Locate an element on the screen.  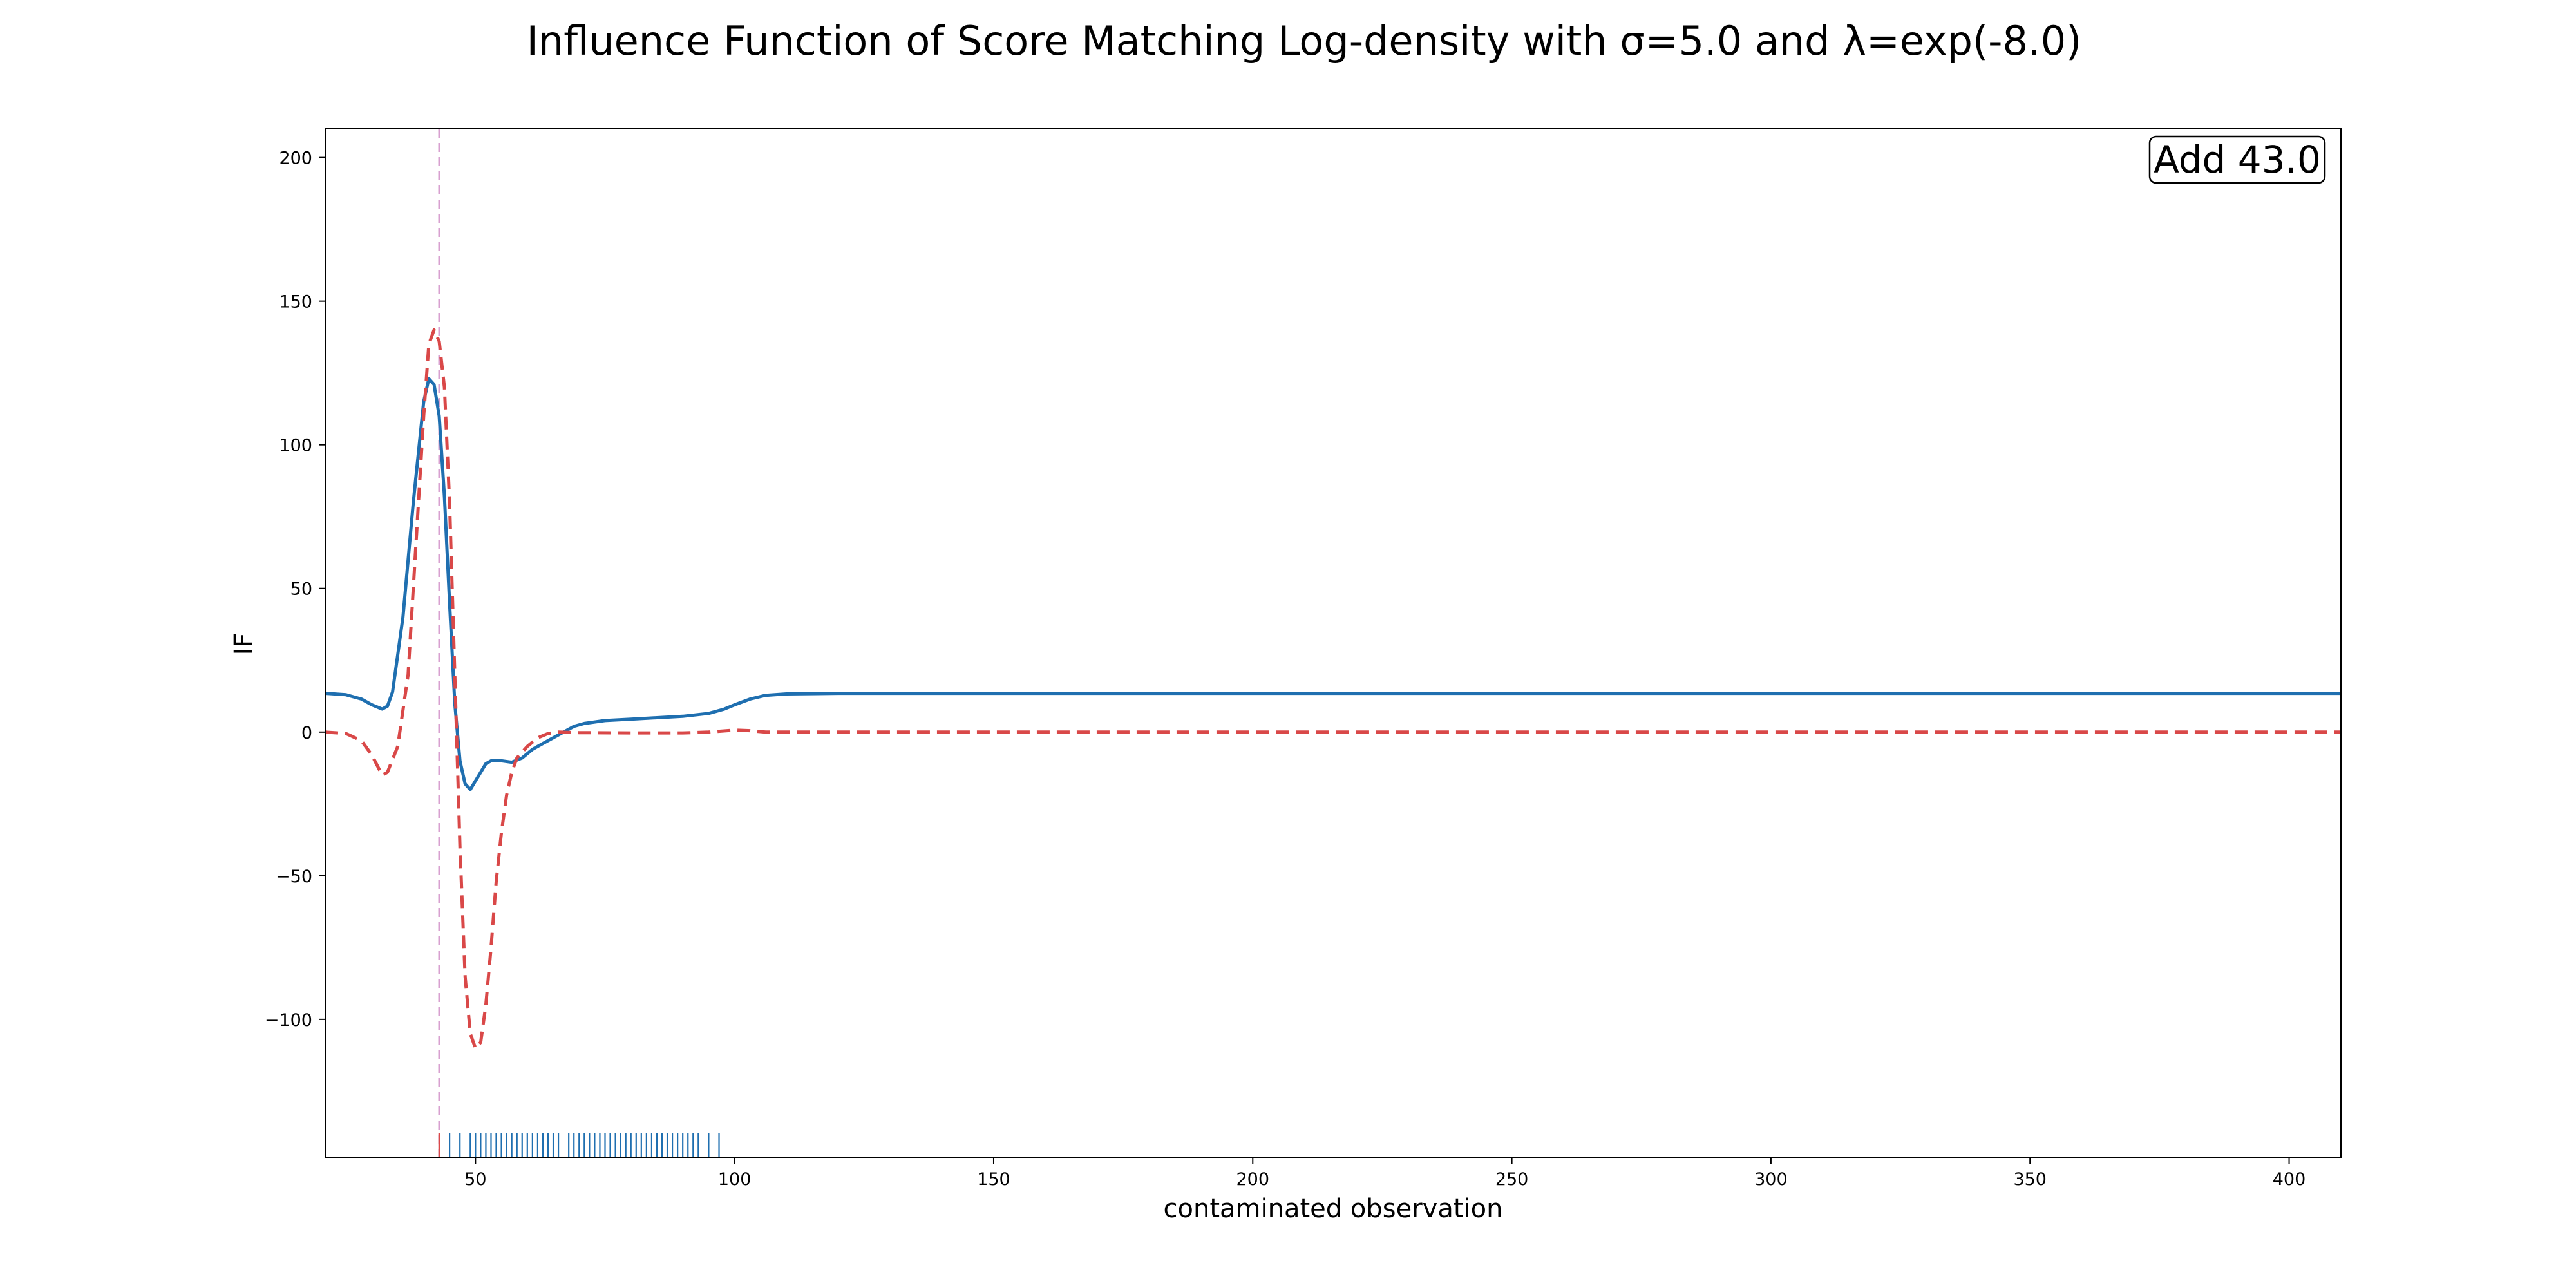
y-tick-label: 100 is located at coordinates (295, 446).